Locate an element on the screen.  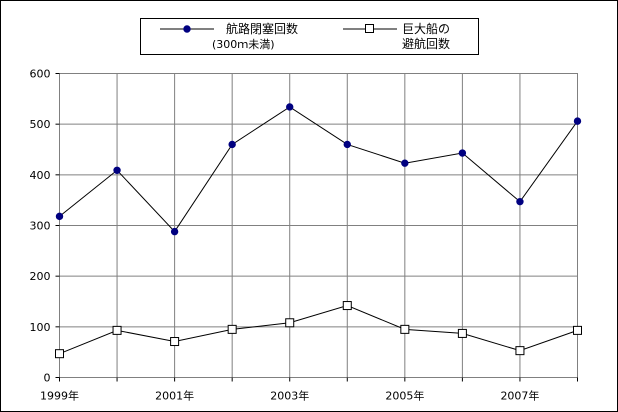
y-axis: 0 100 200 300 400 500 600 is located at coordinates (45, 226).